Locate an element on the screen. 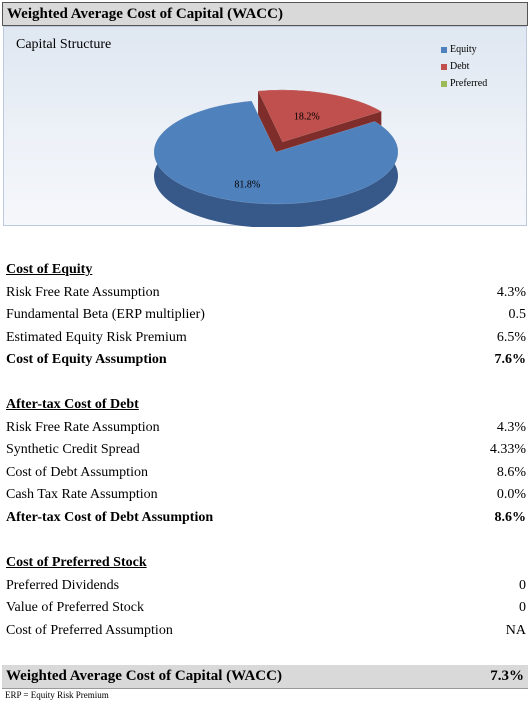 This screenshot has width=532, height=710. legend-label-debt: Debt is located at coordinates (460, 66).